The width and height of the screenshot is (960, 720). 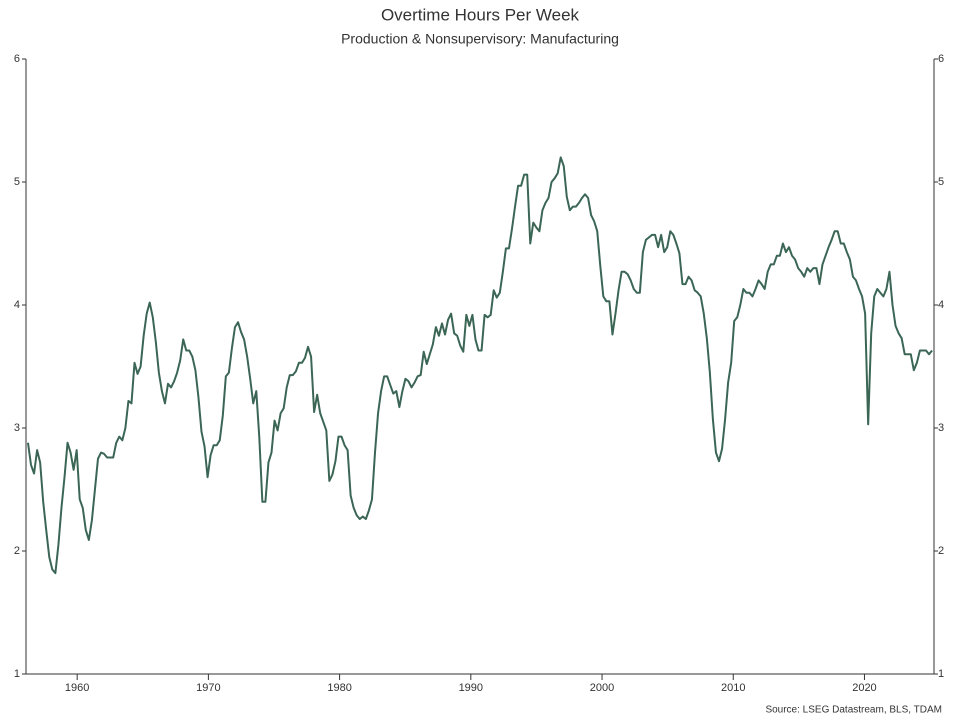 I want to click on x-tick-label: 2020, so click(x=864, y=688).